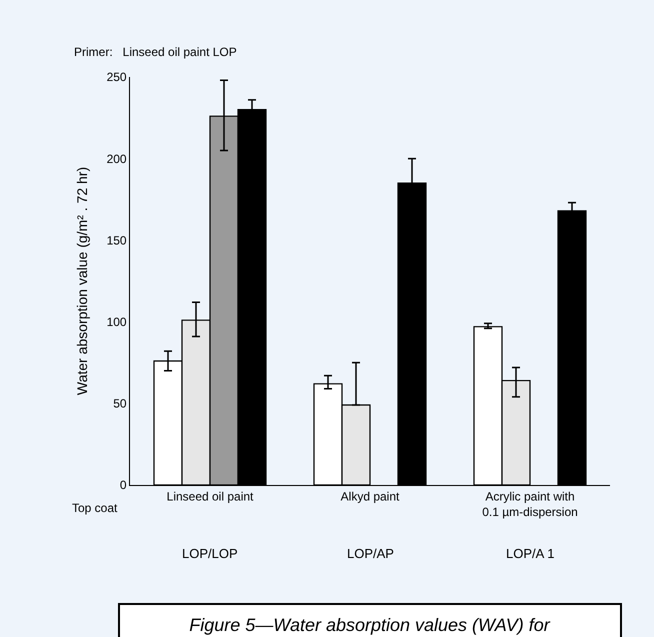 This screenshot has width=654, height=637. What do you see at coordinates (116, 159) in the screenshot?
I see `y-tick-label: 200` at bounding box center [116, 159].